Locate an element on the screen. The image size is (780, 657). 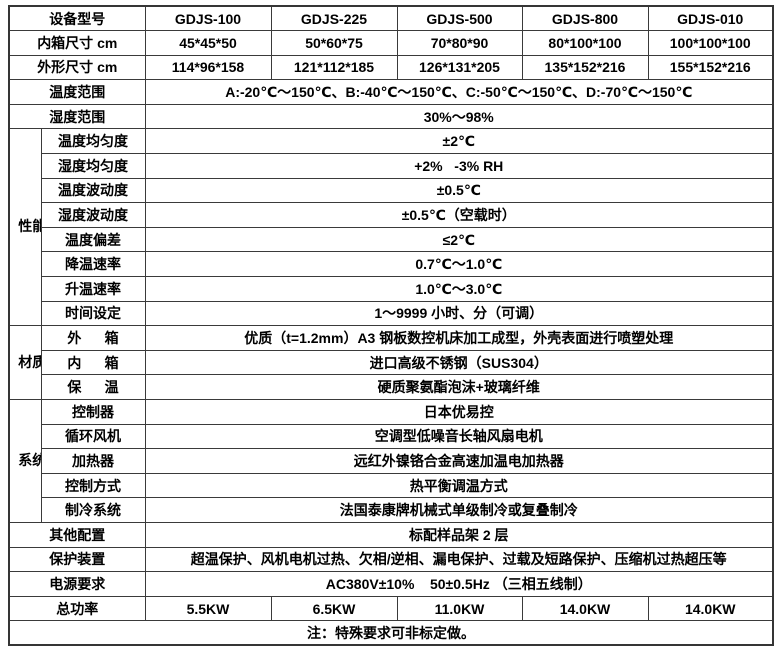
spec-value: 优质（t=1.2mm）A3 钢板数控机床加工成型，外壳表面进行喷塑处理 is located at coordinates (459, 338).